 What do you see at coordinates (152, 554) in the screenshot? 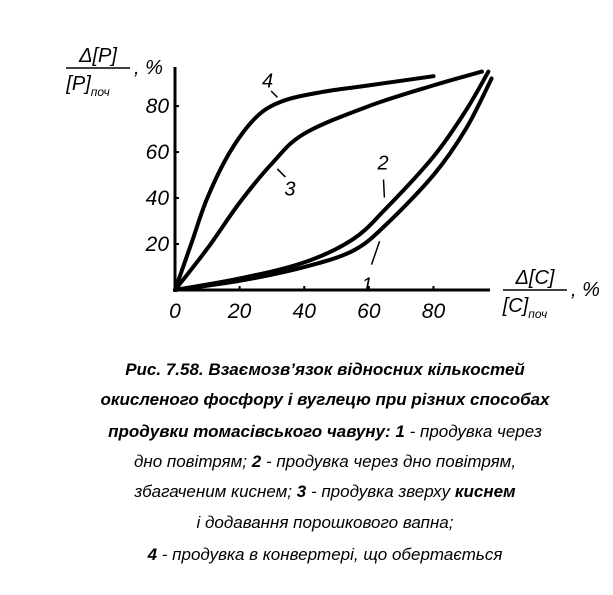
I see `caption-run: 4` at bounding box center [152, 554].